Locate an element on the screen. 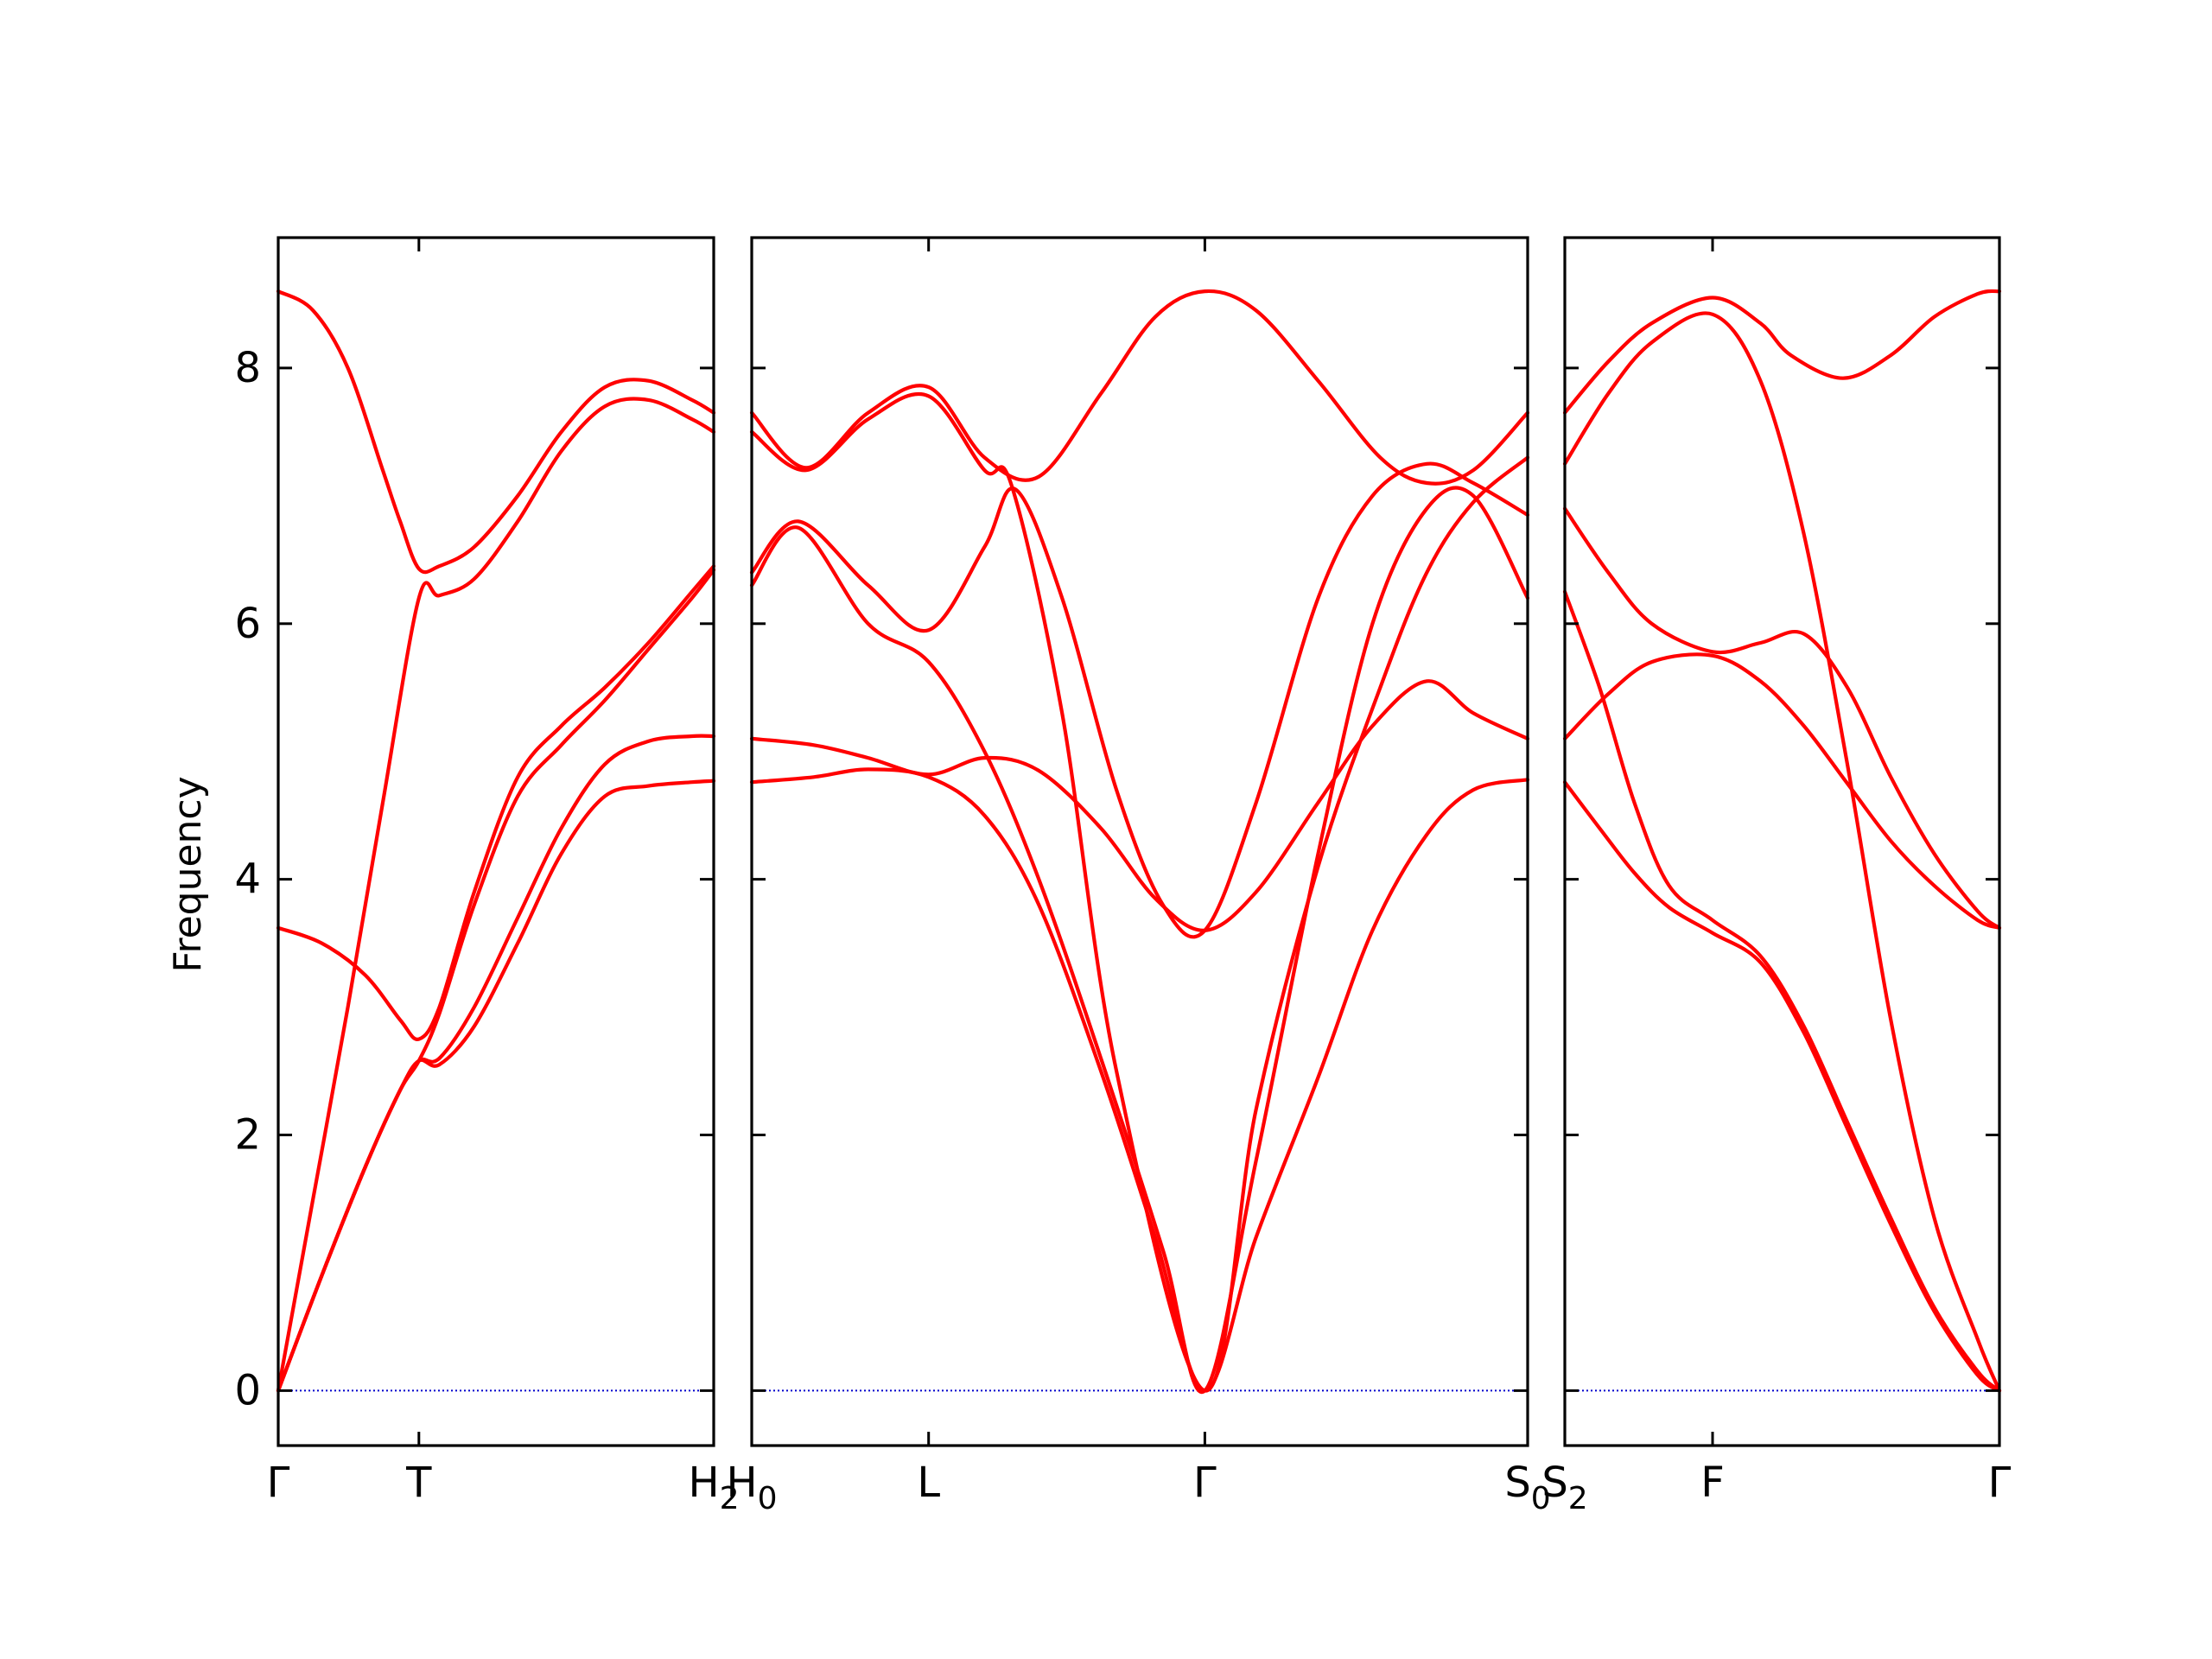 This screenshot has height=1659, width=2212. y-tick-label: 0 is located at coordinates (247, 1390).